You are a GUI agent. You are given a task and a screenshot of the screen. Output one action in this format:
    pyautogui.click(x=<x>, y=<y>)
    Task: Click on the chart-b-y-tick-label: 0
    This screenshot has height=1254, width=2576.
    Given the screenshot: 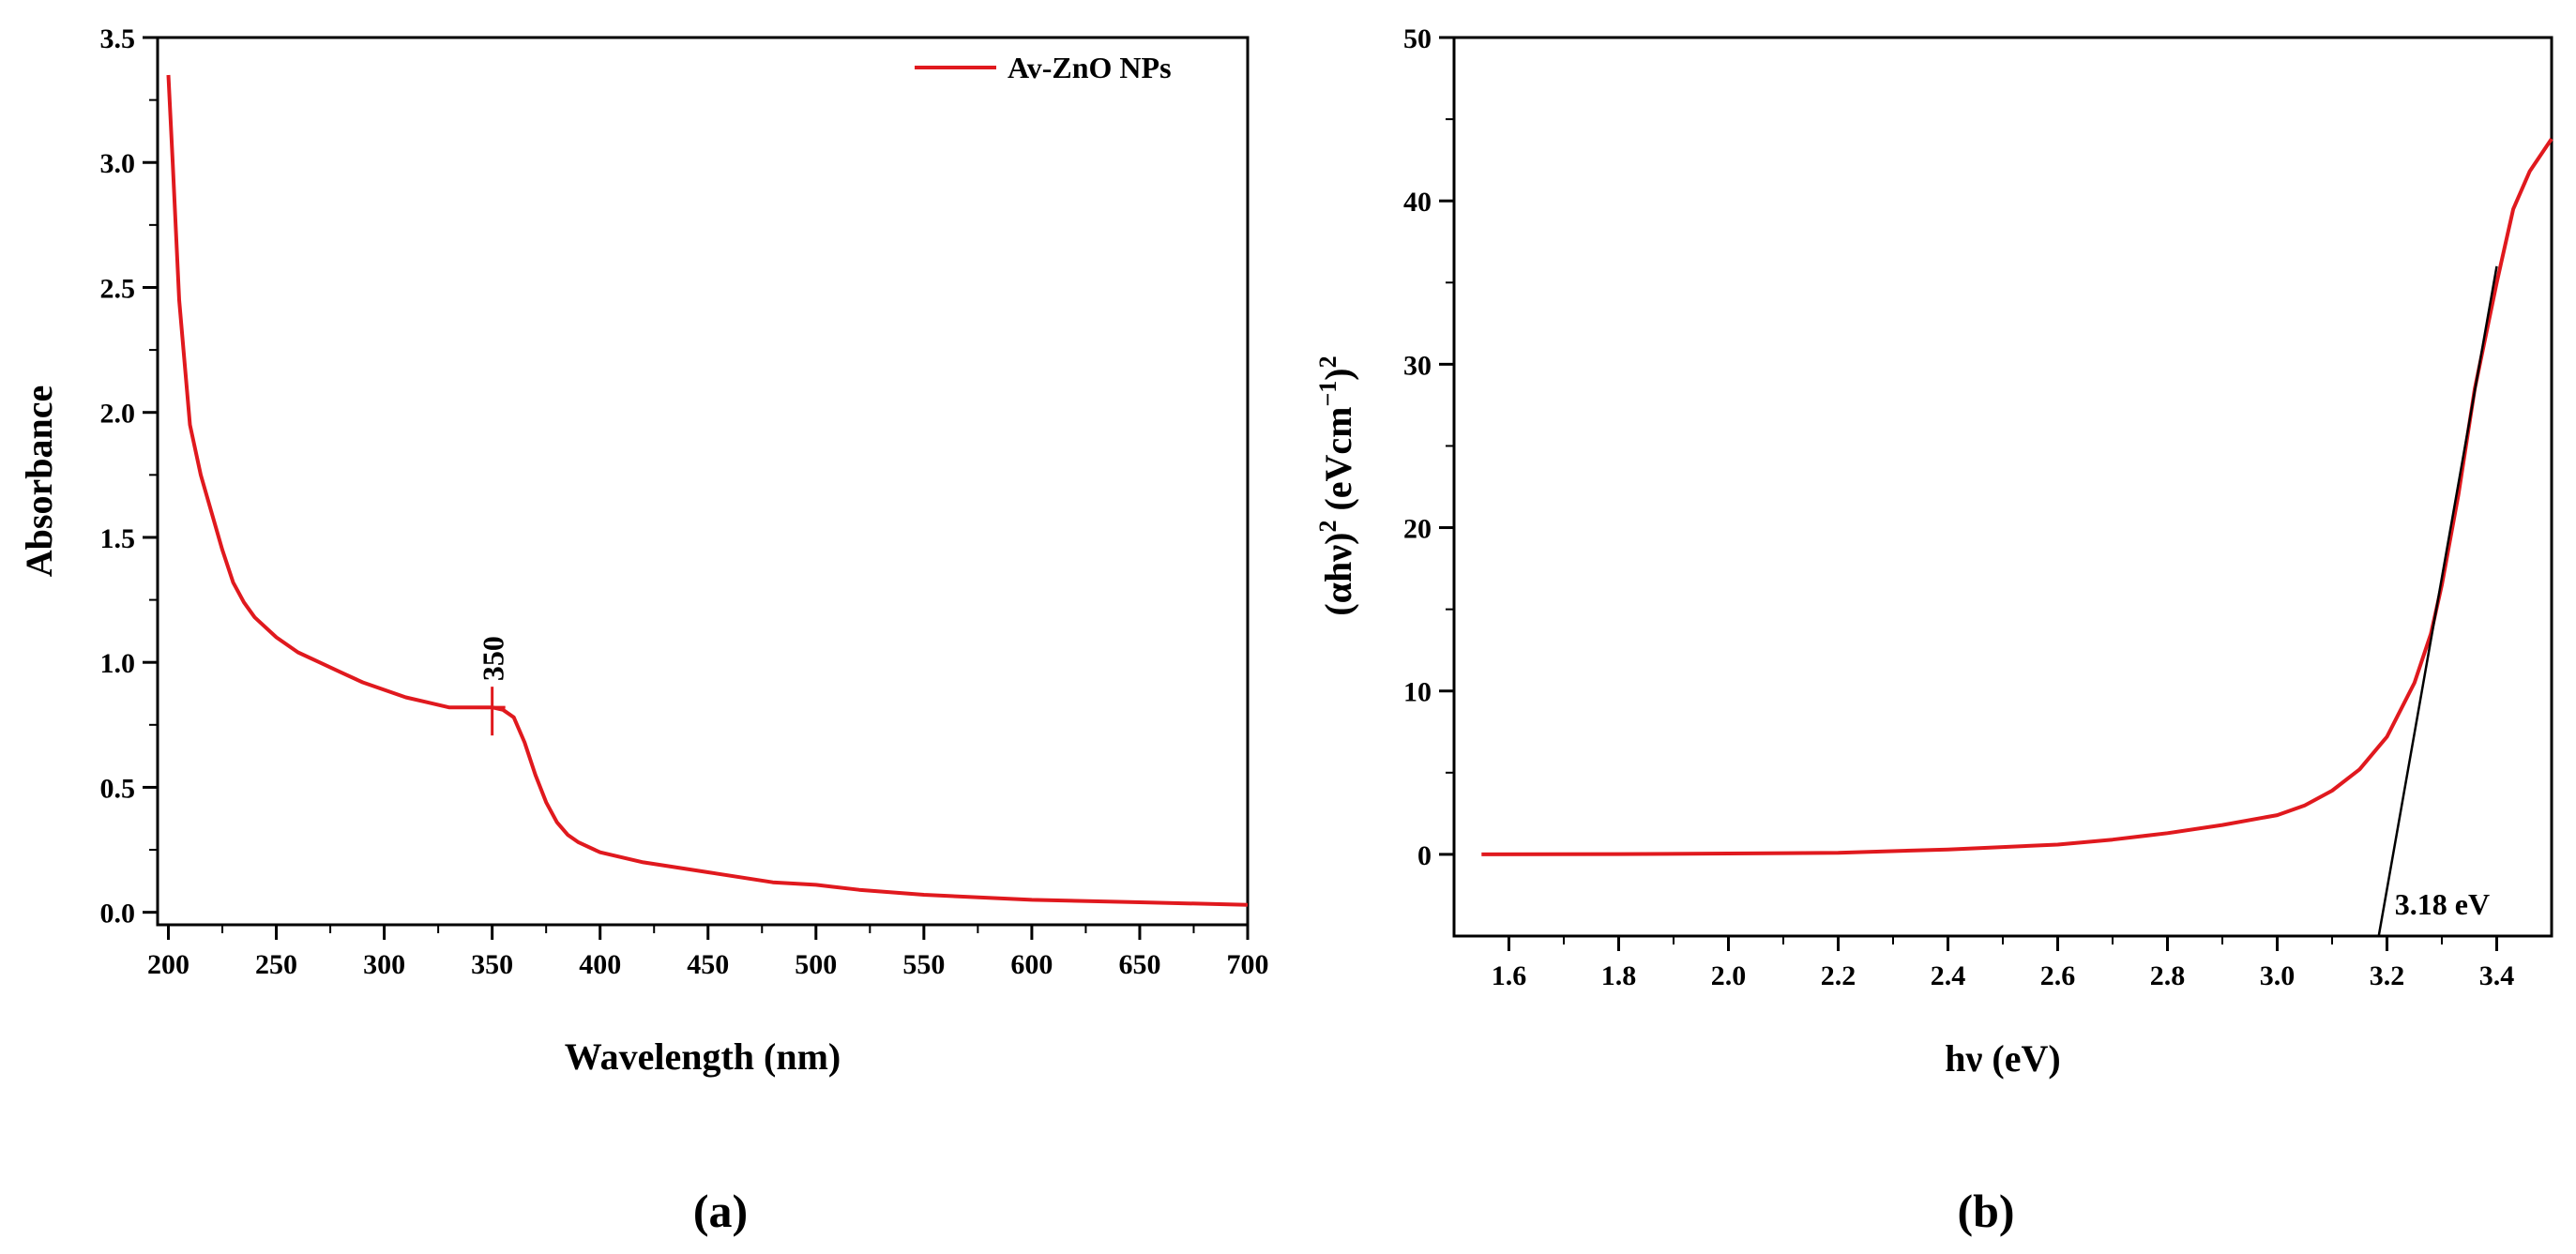 What is the action you would take?
    pyautogui.click(x=1425, y=856)
    